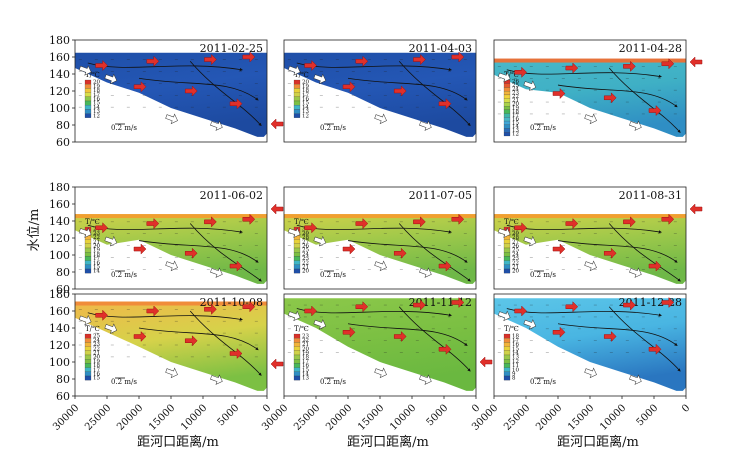 The image size is (736, 452). Describe the element at coordinates (63, 125) in the screenshot. I see `y-tick-label: 80` at that location.